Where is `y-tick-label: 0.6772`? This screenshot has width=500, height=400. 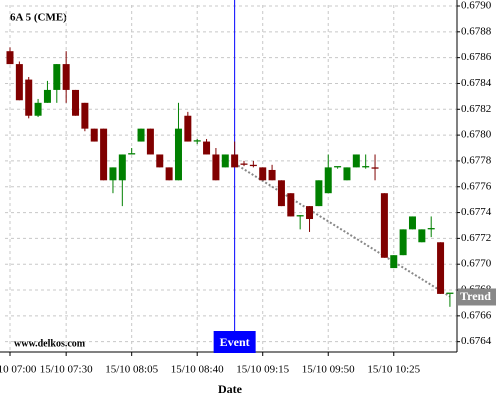 y-tick-label: 0.6772 is located at coordinates (476, 238).